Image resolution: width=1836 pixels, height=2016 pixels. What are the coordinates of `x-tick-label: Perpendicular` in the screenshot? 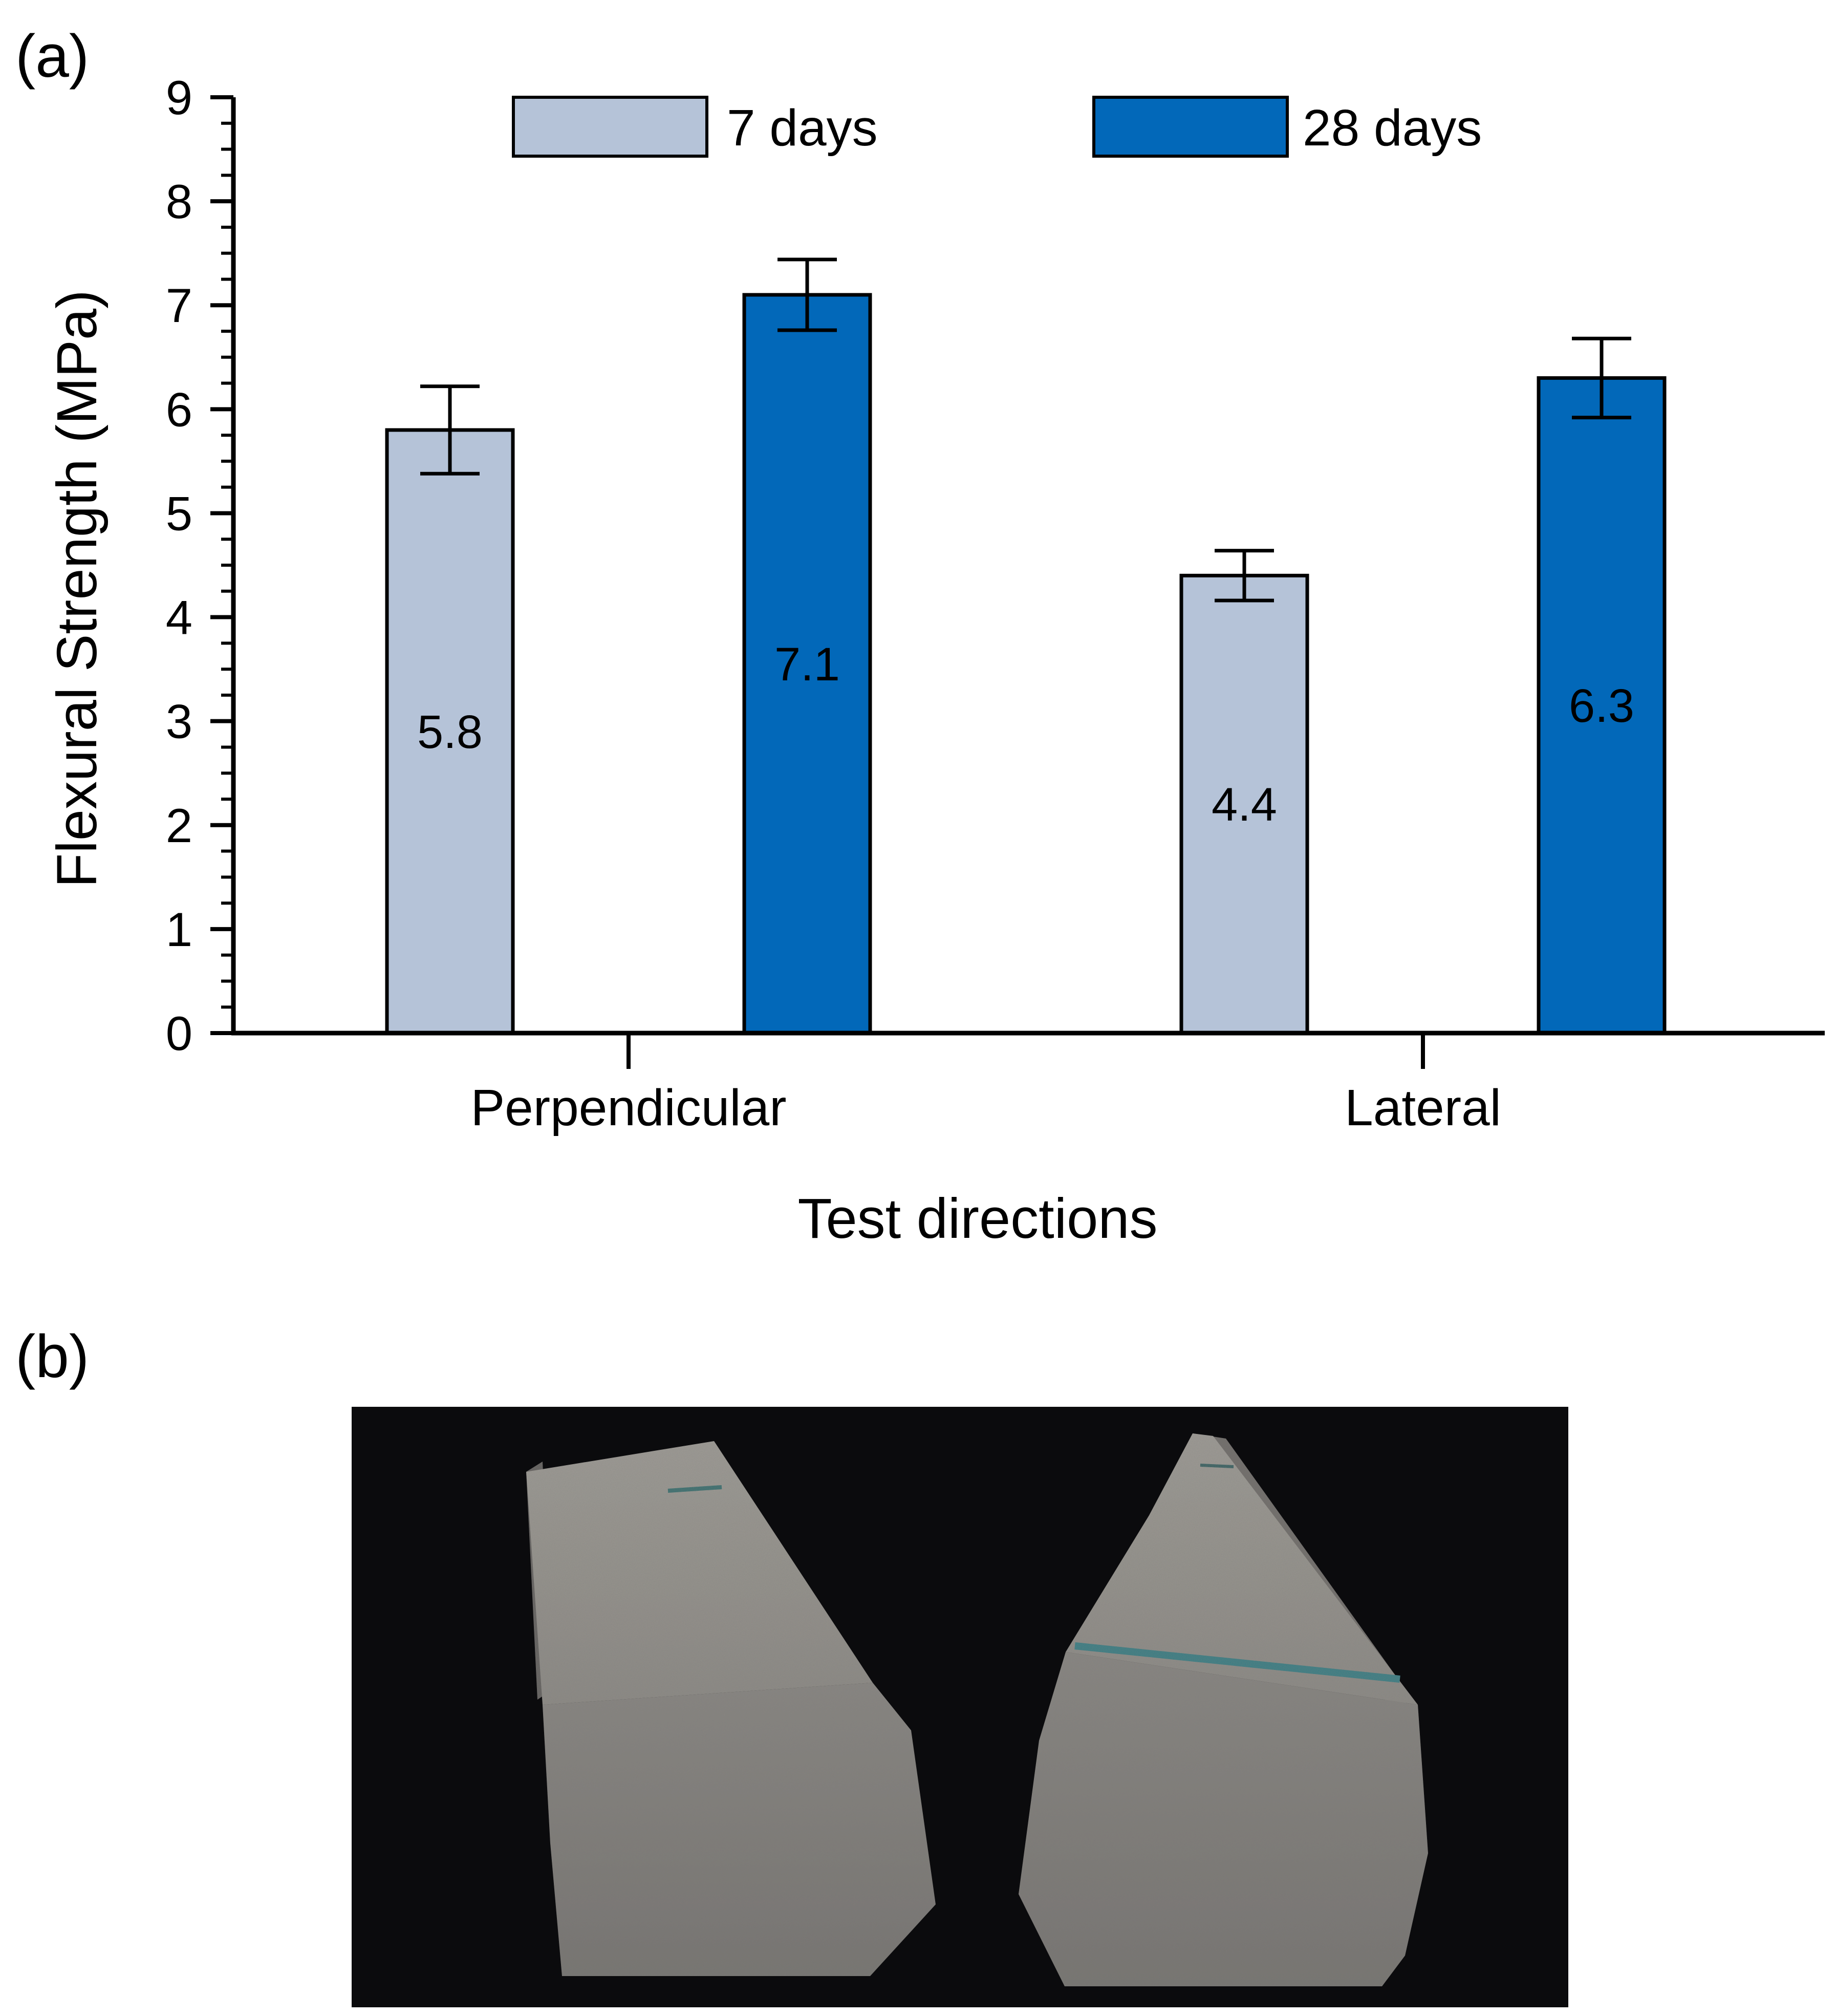 It's located at (628, 1107).